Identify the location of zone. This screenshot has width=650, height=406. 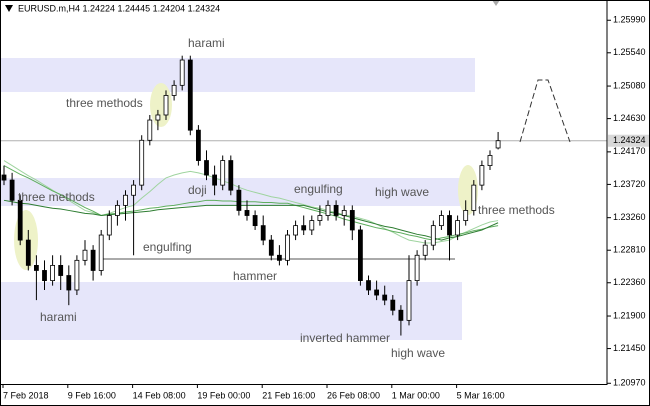
(237, 75).